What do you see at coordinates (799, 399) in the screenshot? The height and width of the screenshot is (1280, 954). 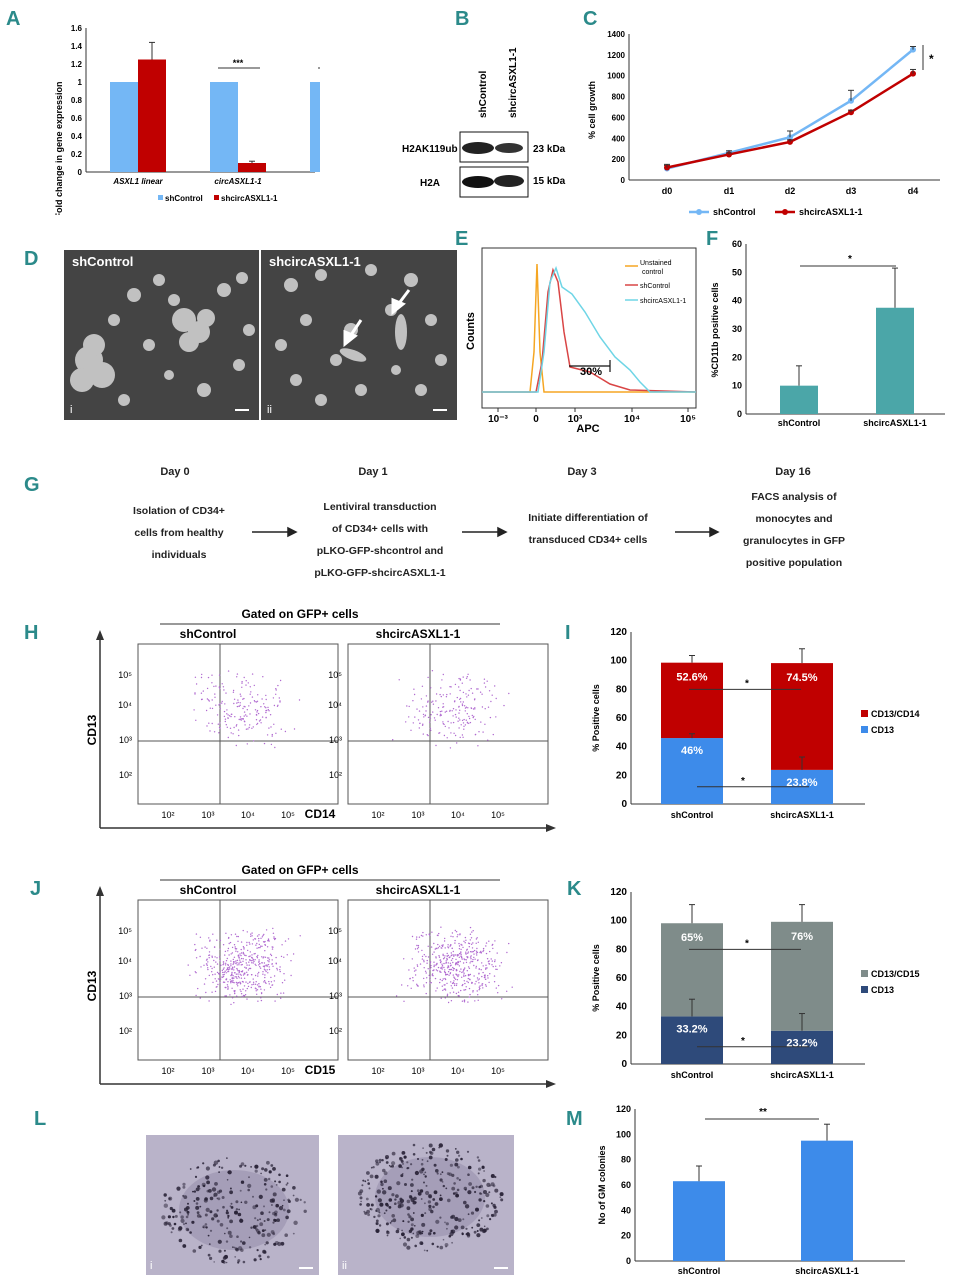 I see `f-bar` at bounding box center [799, 399].